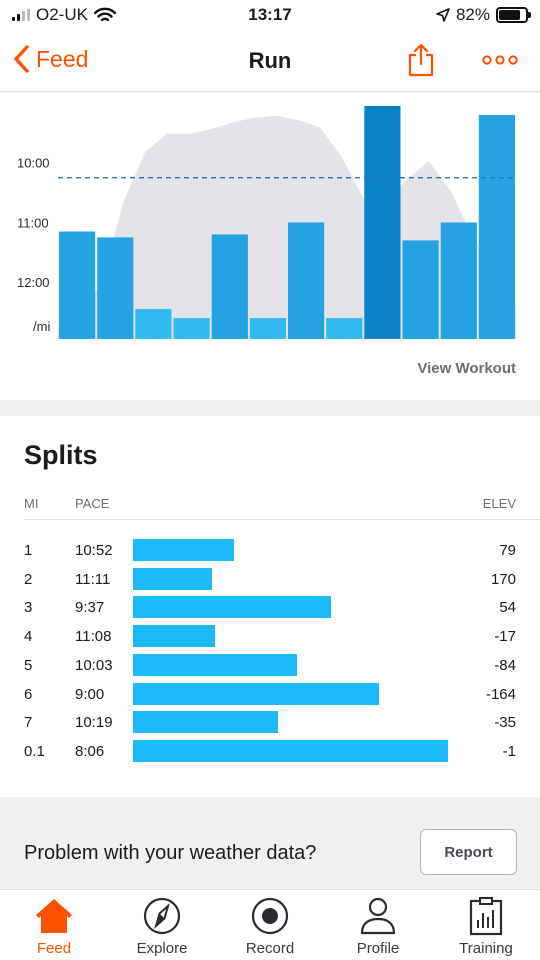  I want to click on pace-column-header: PACE, so click(92, 503).